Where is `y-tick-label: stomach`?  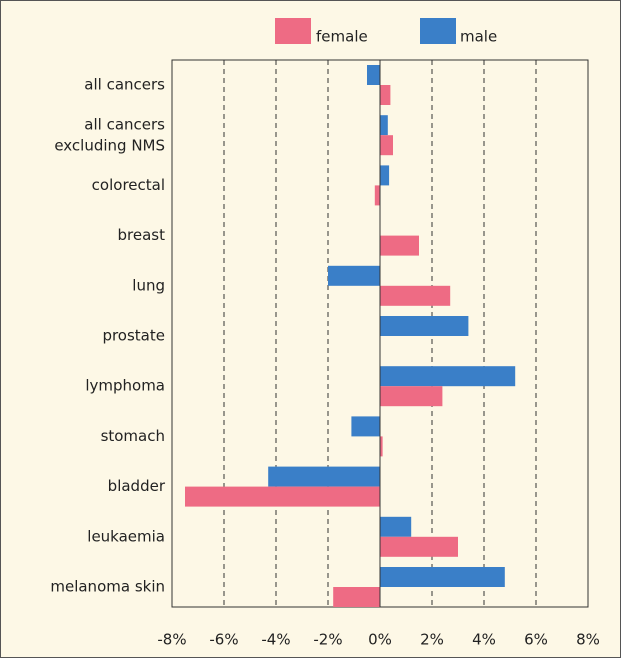
y-tick-label: stomach is located at coordinates (133, 436).